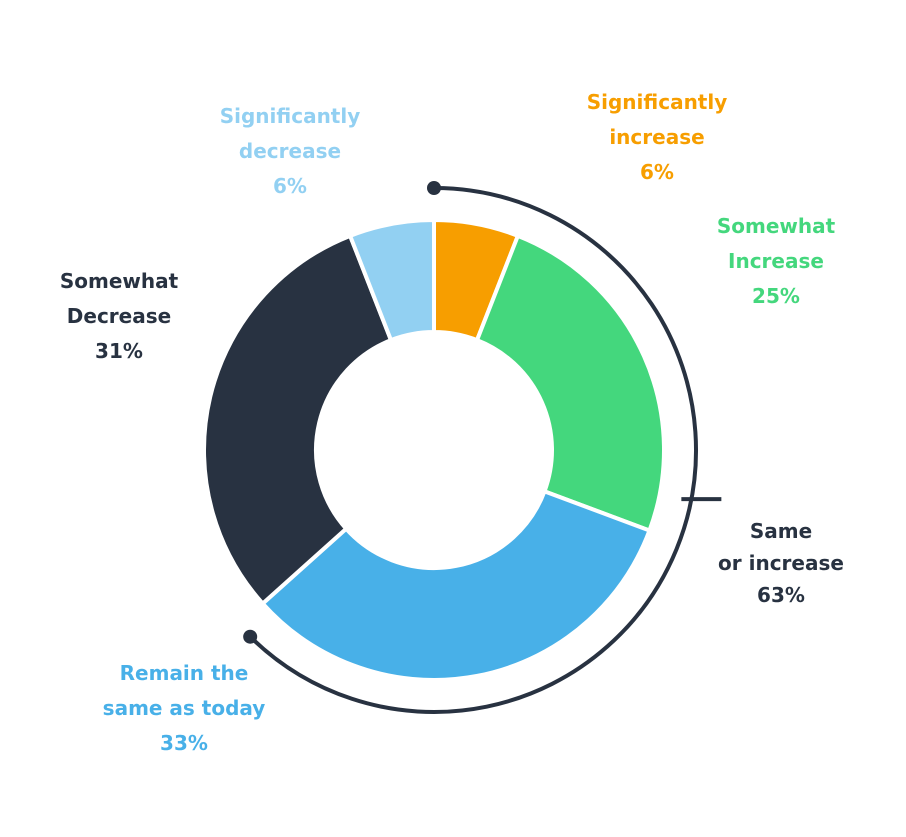  I want to click on segment-label: Remain the same as today 33%, so click(184, 708).